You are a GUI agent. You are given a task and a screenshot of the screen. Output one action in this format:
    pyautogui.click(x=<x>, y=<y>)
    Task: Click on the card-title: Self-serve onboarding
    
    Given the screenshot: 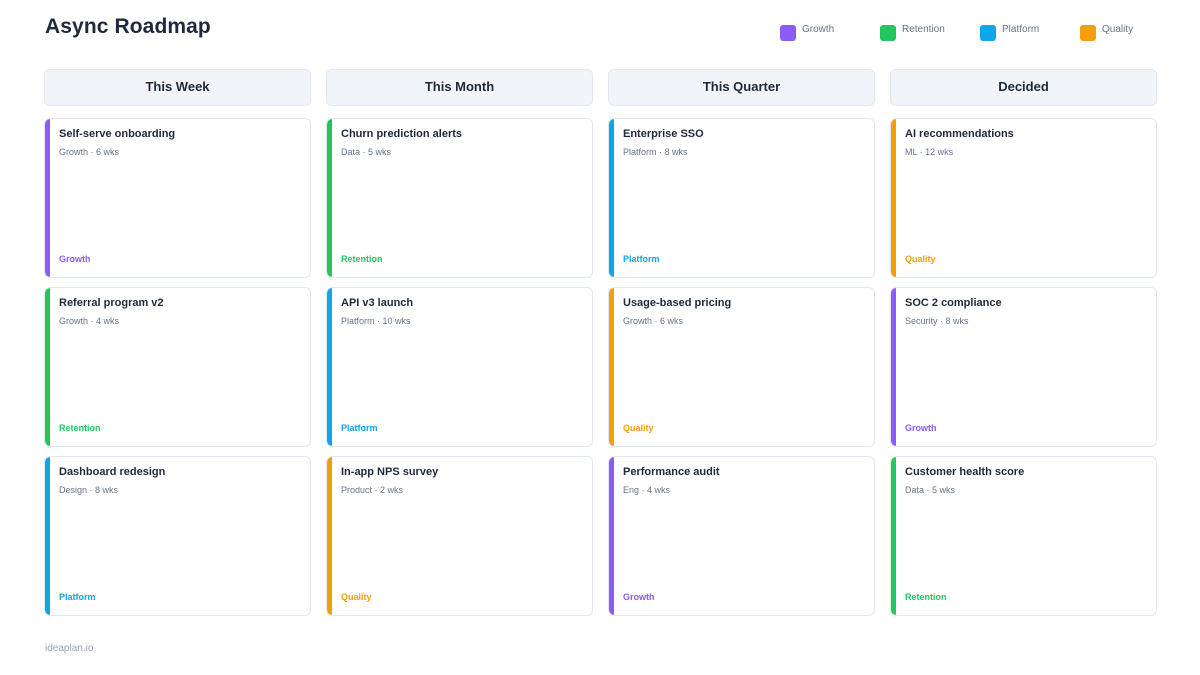 What is the action you would take?
    pyautogui.click(x=117, y=134)
    